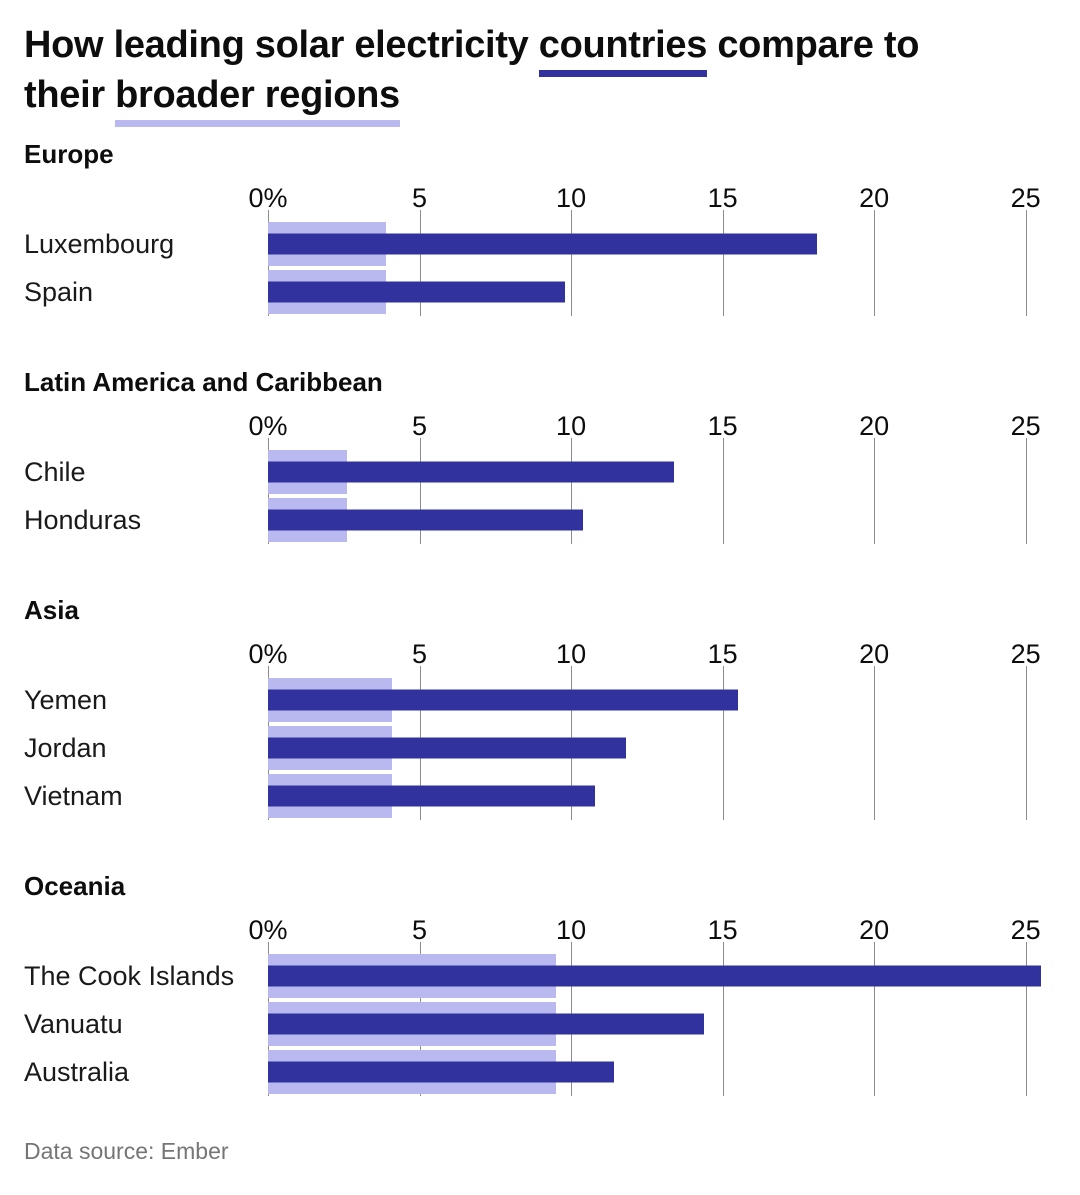 The image size is (1080, 1195). Describe the element at coordinates (70, 95) in the screenshot. I see `title-text-3: their` at that location.